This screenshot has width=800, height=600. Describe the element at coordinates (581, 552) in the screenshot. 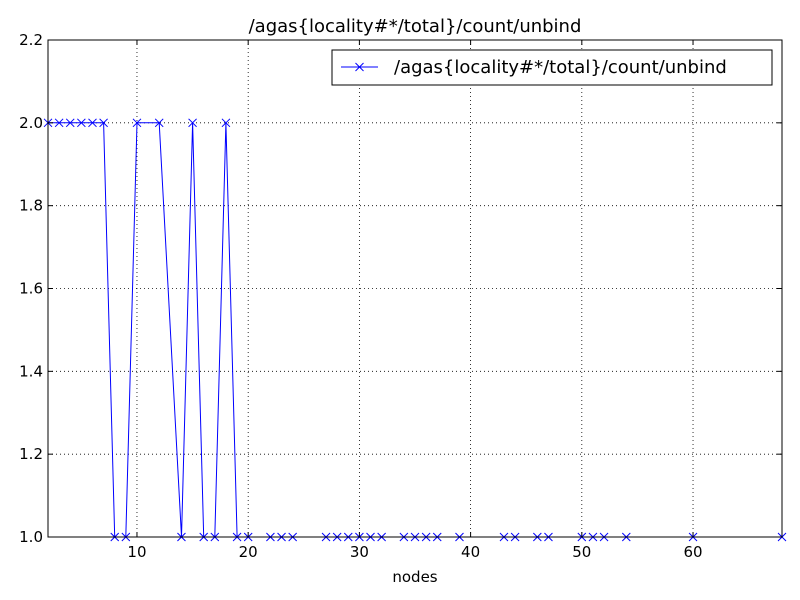

I see `x-tick-label: 50` at that location.